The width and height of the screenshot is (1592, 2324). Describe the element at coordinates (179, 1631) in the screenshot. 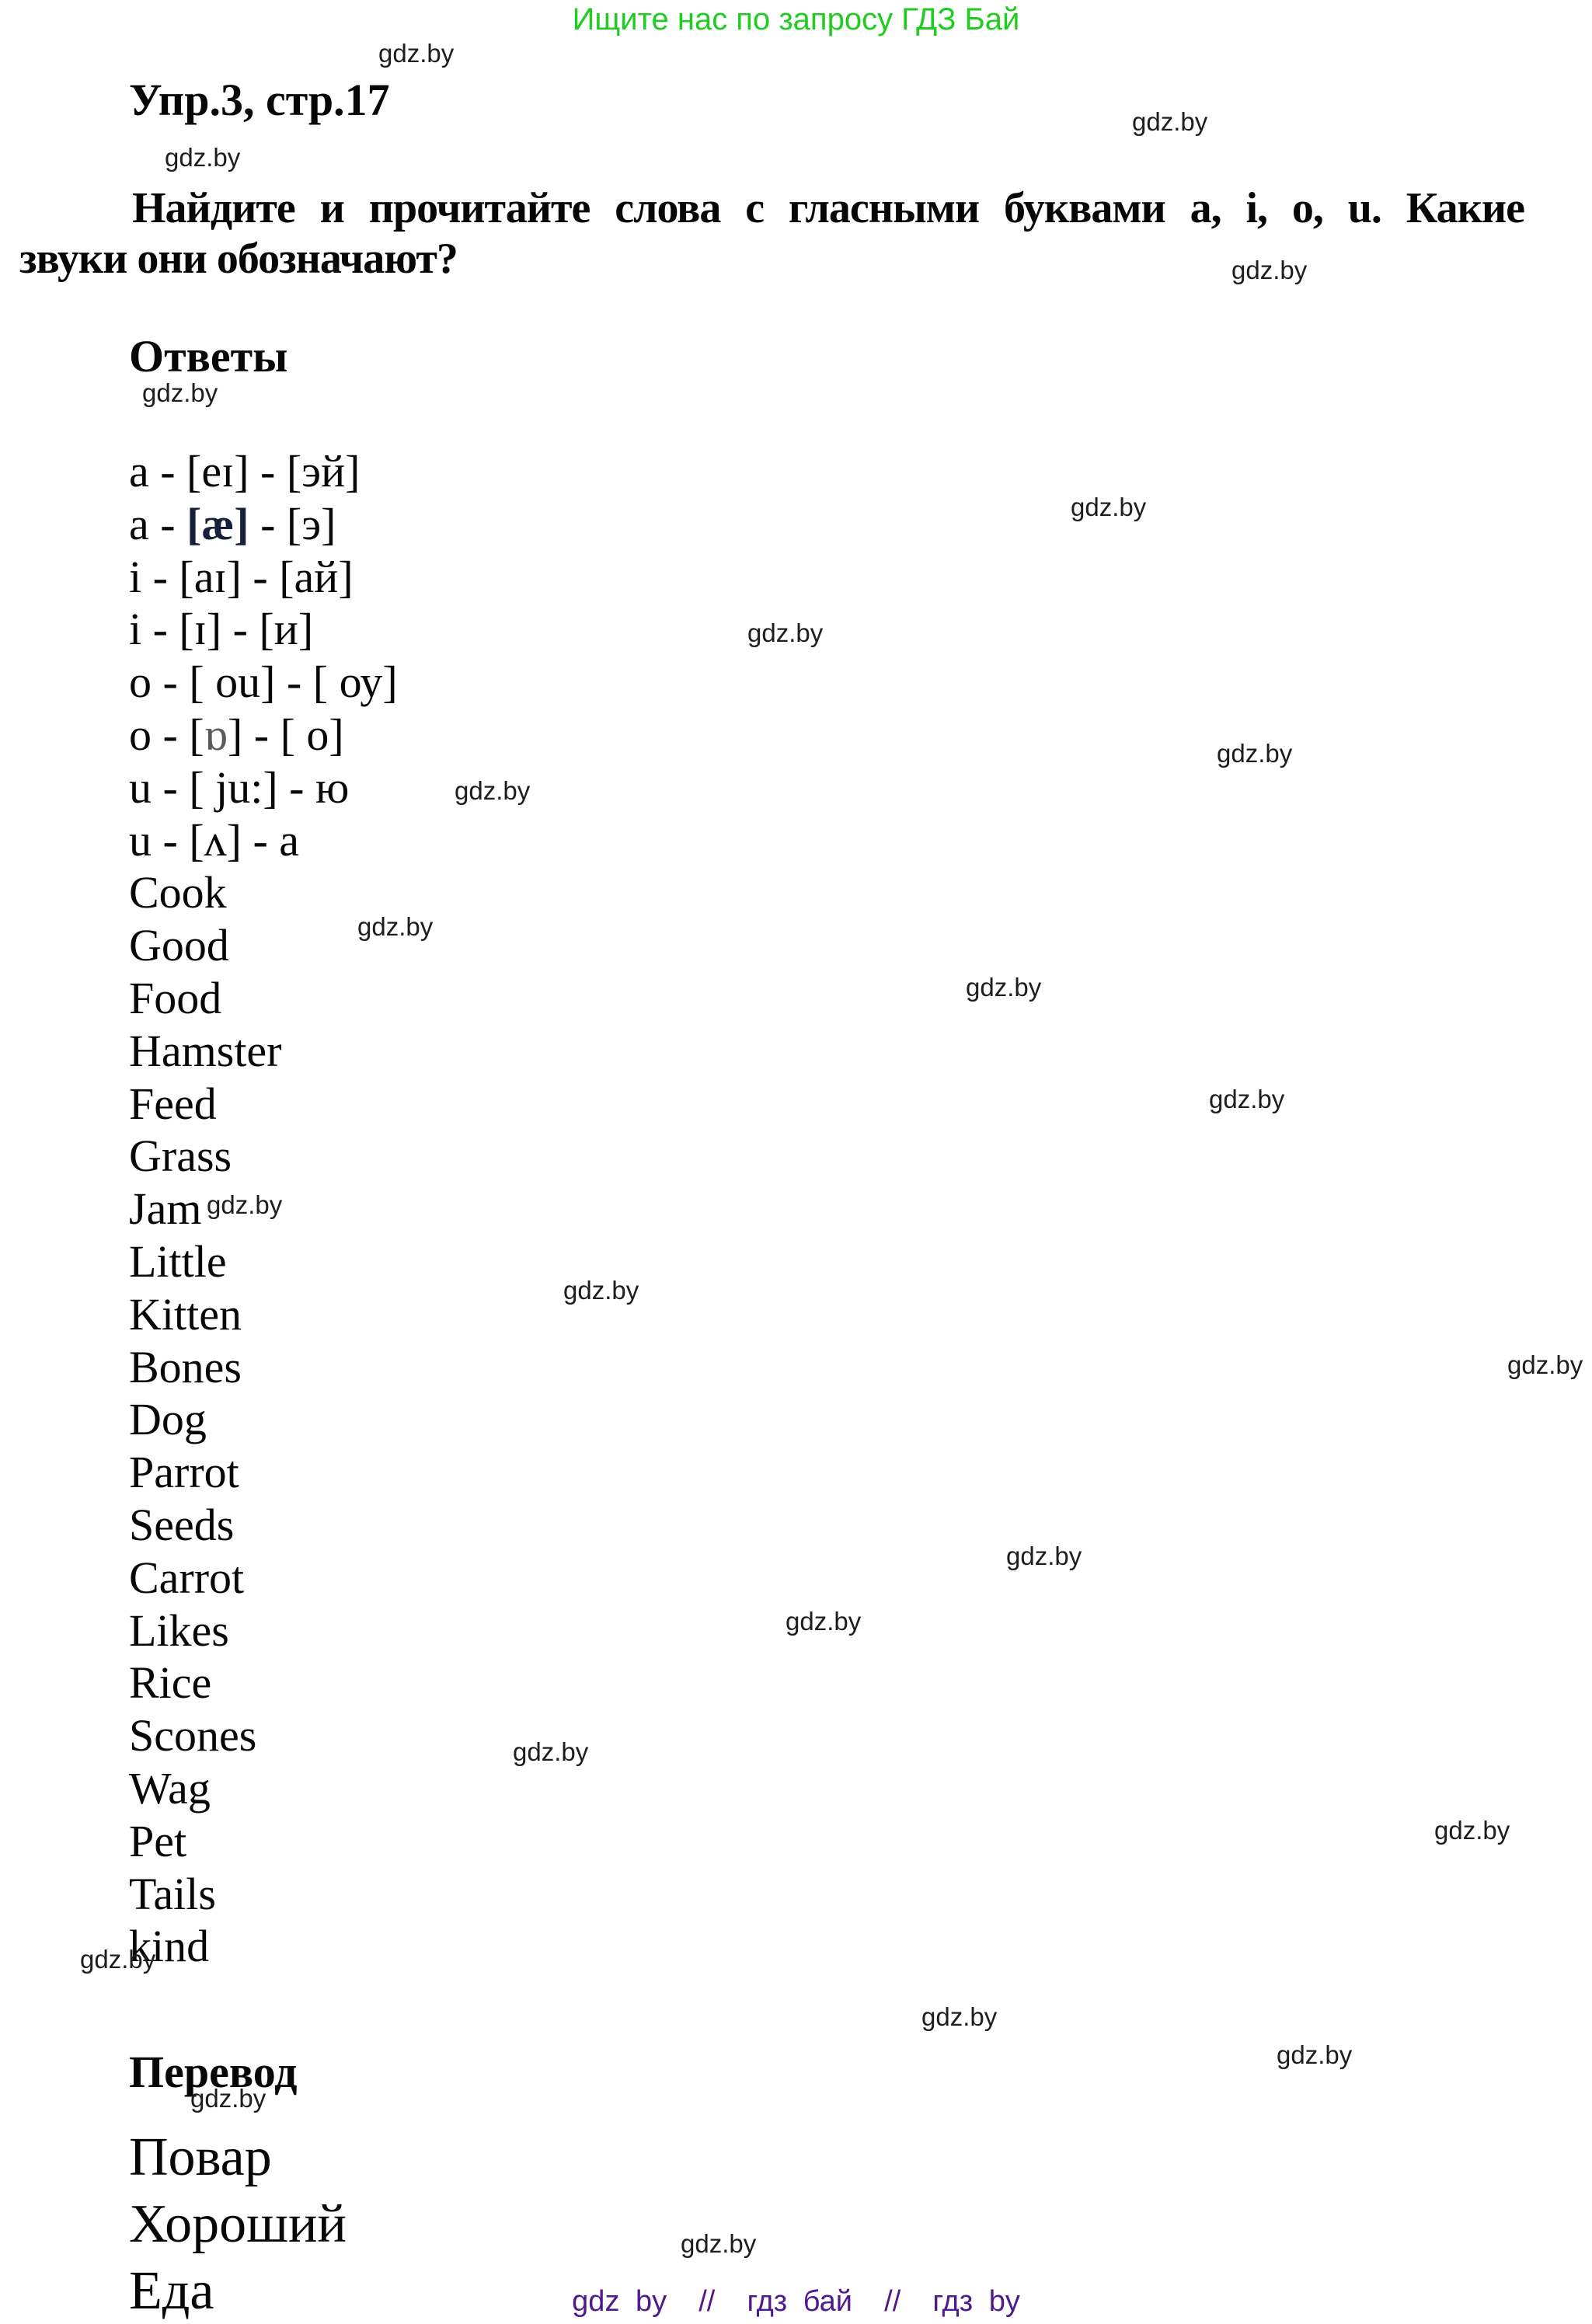

I see `word-item: Likes` at that location.